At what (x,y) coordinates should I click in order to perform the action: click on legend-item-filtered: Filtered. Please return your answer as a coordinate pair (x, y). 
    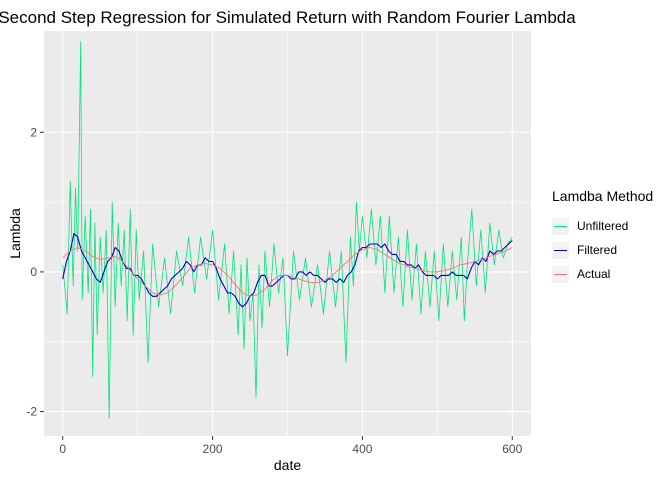
    Looking at the image, I should click on (611, 250).